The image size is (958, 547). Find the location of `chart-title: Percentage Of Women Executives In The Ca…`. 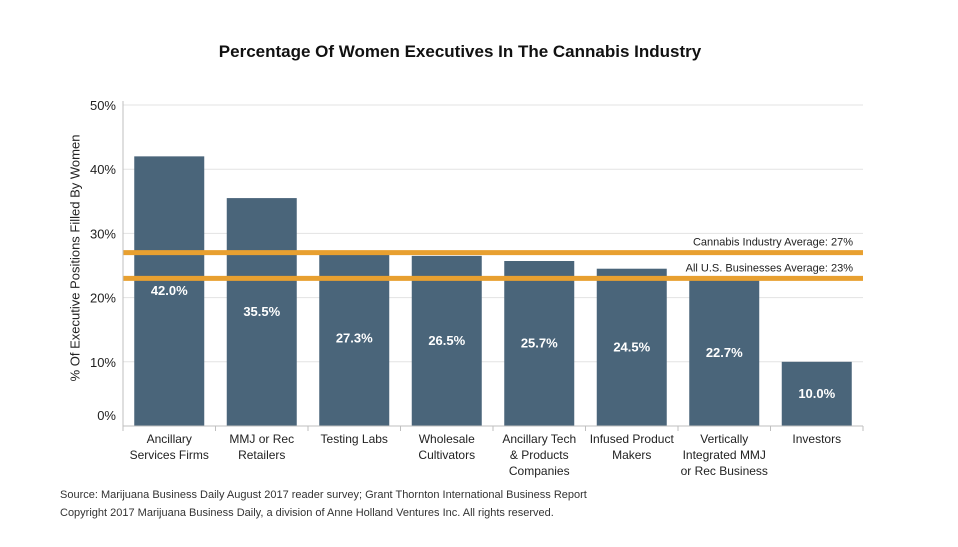

chart-title: Percentage Of Women Executives In The Ca… is located at coordinates (460, 51).